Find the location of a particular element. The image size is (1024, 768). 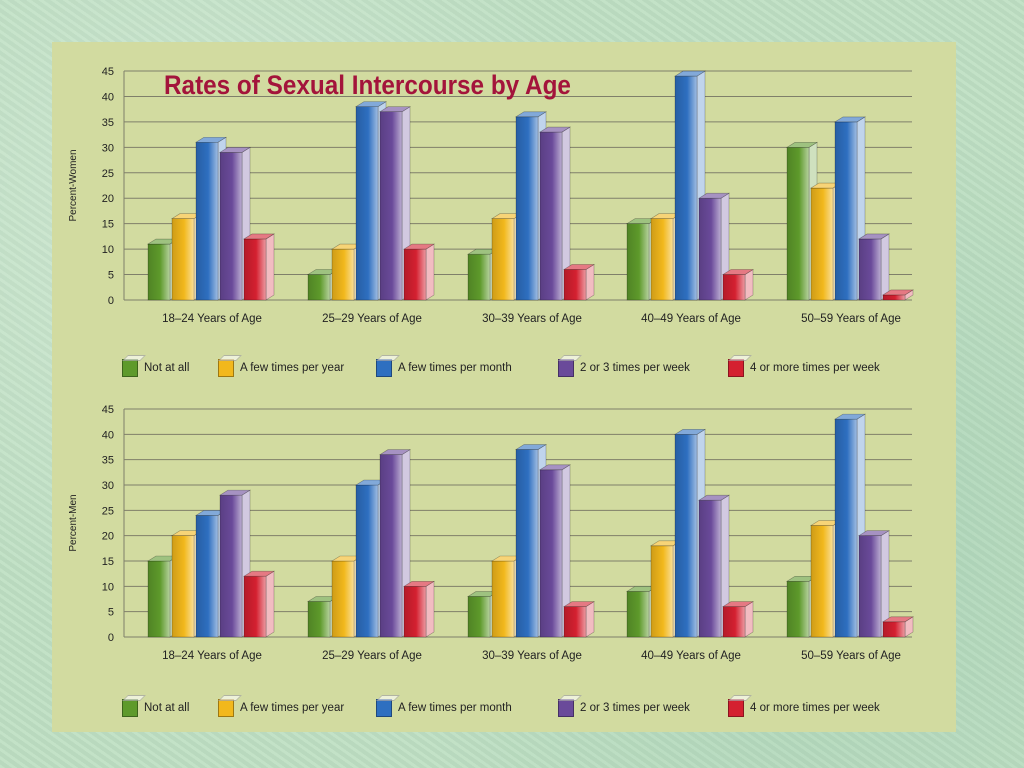

y-axis-label: Percent-Men is located at coordinates (73, 522).